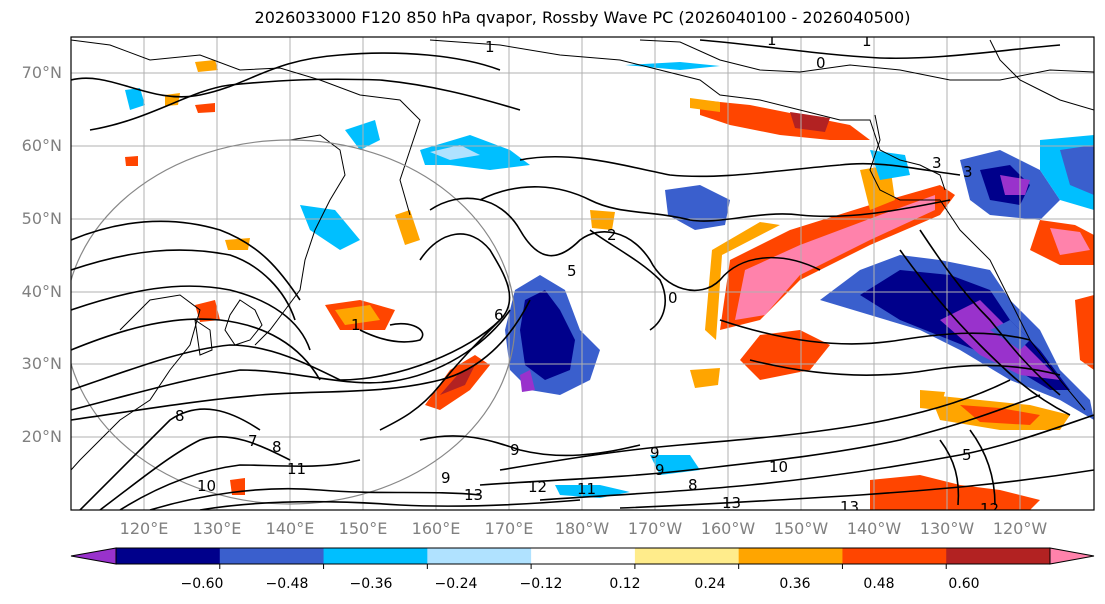  What do you see at coordinates (625, 584) in the screenshot?
I see `colorbar-tick-label: 0.12` at bounding box center [625, 584].